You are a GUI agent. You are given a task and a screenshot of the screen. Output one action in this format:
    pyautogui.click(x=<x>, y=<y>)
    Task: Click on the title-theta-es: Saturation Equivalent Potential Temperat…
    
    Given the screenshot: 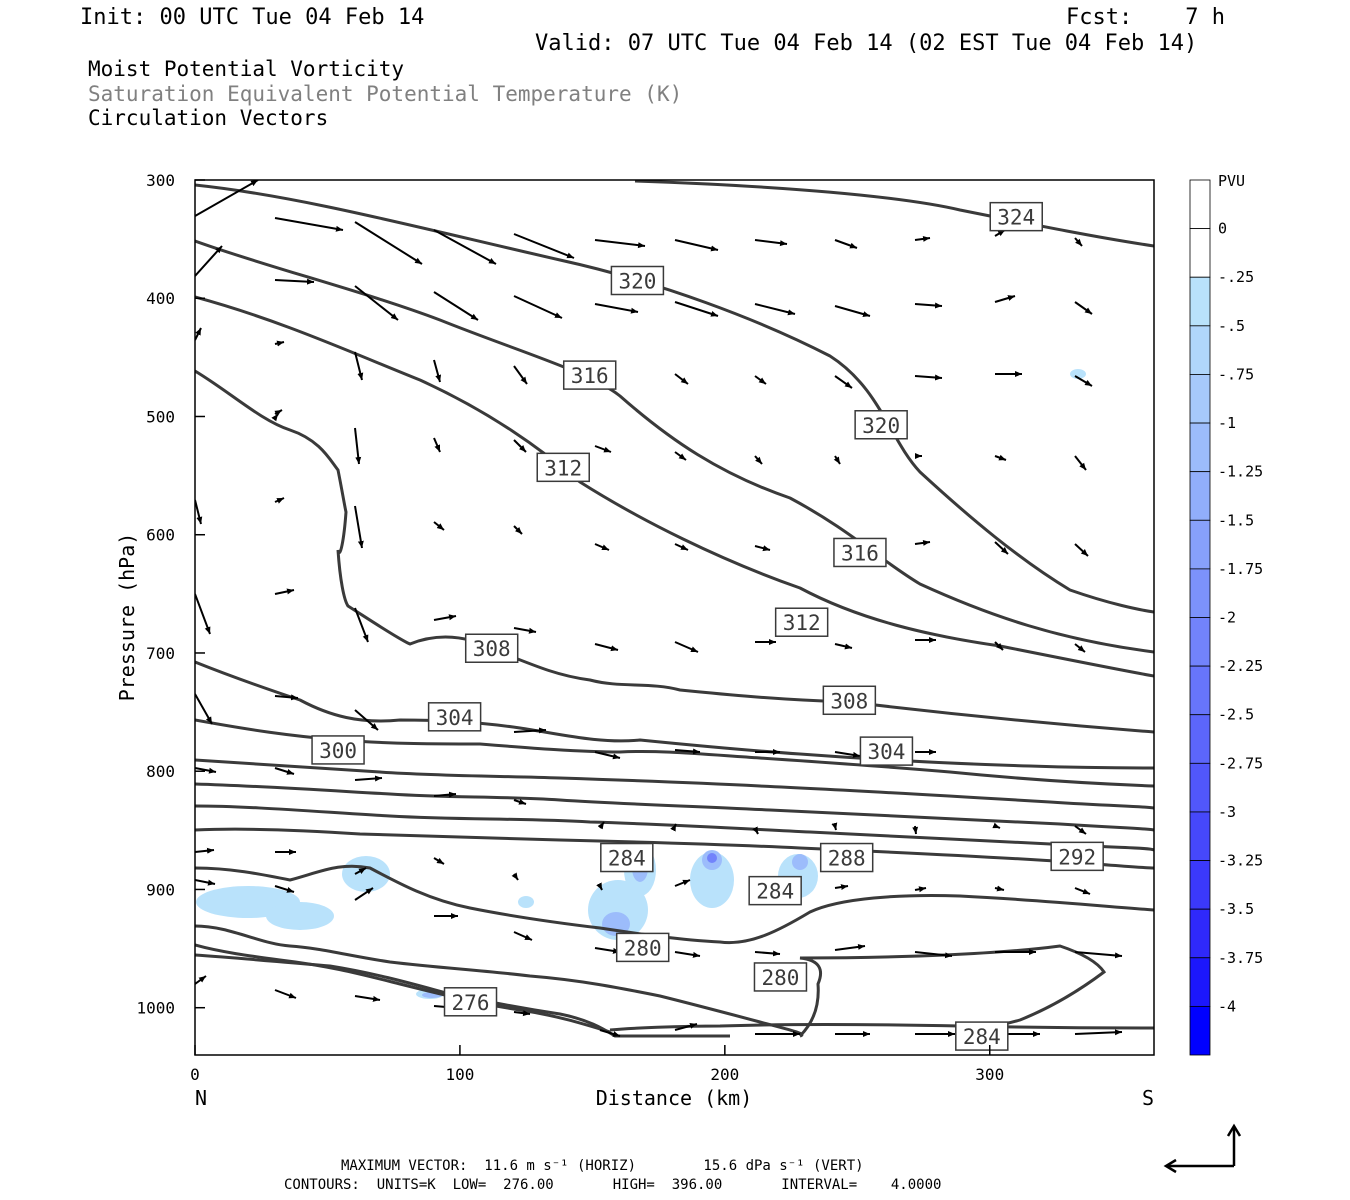 What is the action you would take?
    pyautogui.click(x=385, y=94)
    